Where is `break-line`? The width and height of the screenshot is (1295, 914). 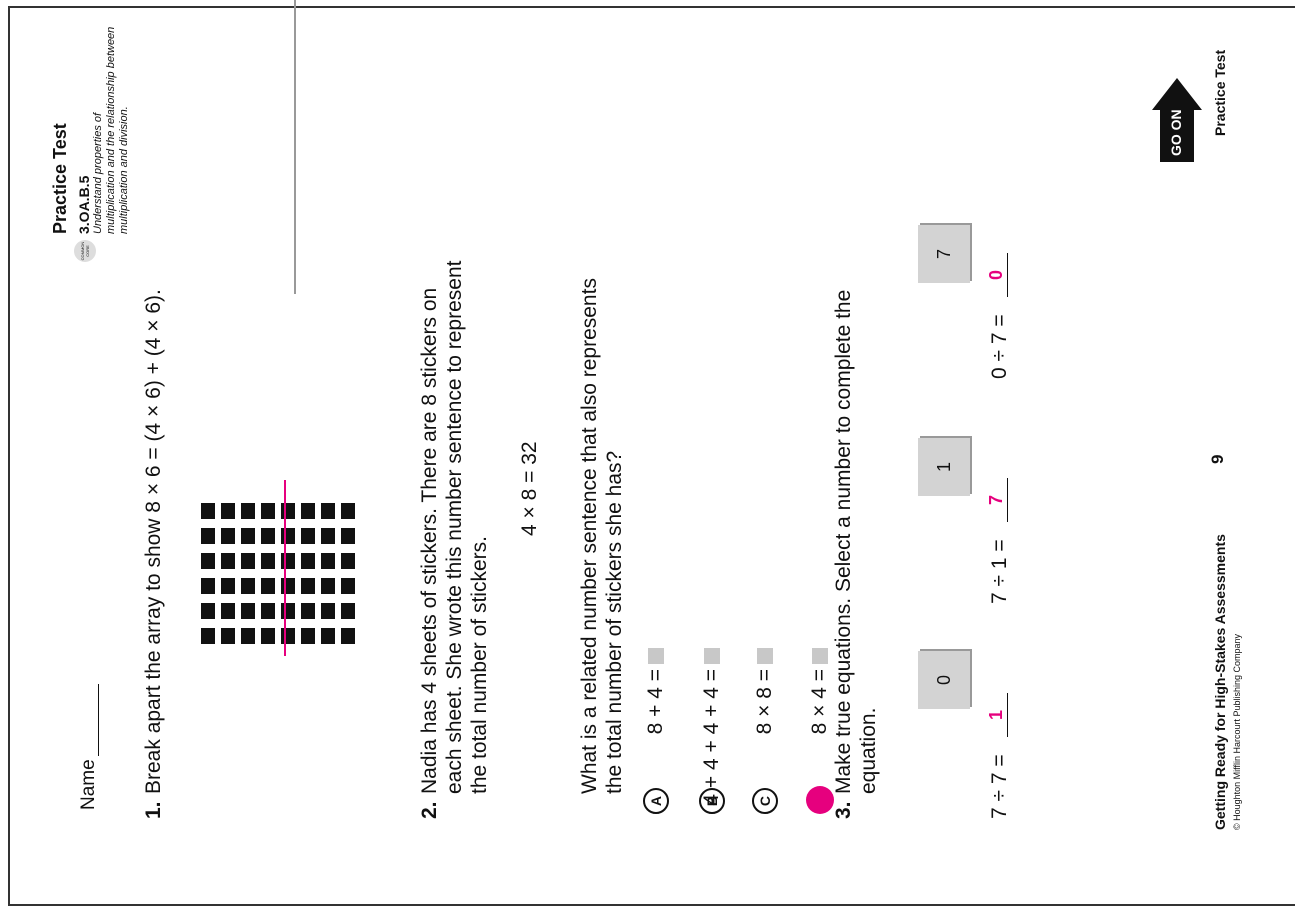
break-line is located at coordinates (285, 568).